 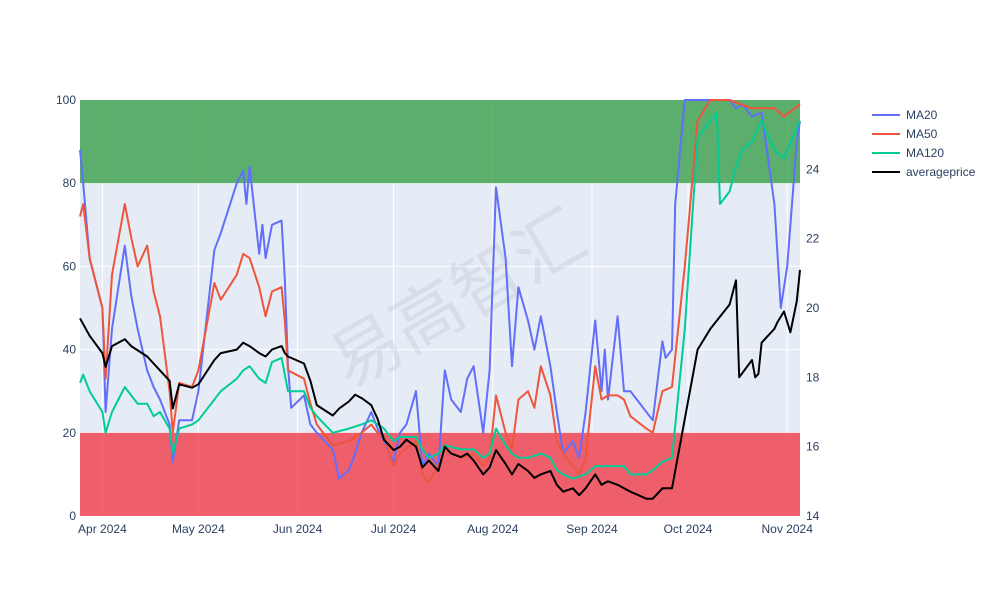 I want to click on x-tick-label: Nov 2024, so click(x=788, y=529).